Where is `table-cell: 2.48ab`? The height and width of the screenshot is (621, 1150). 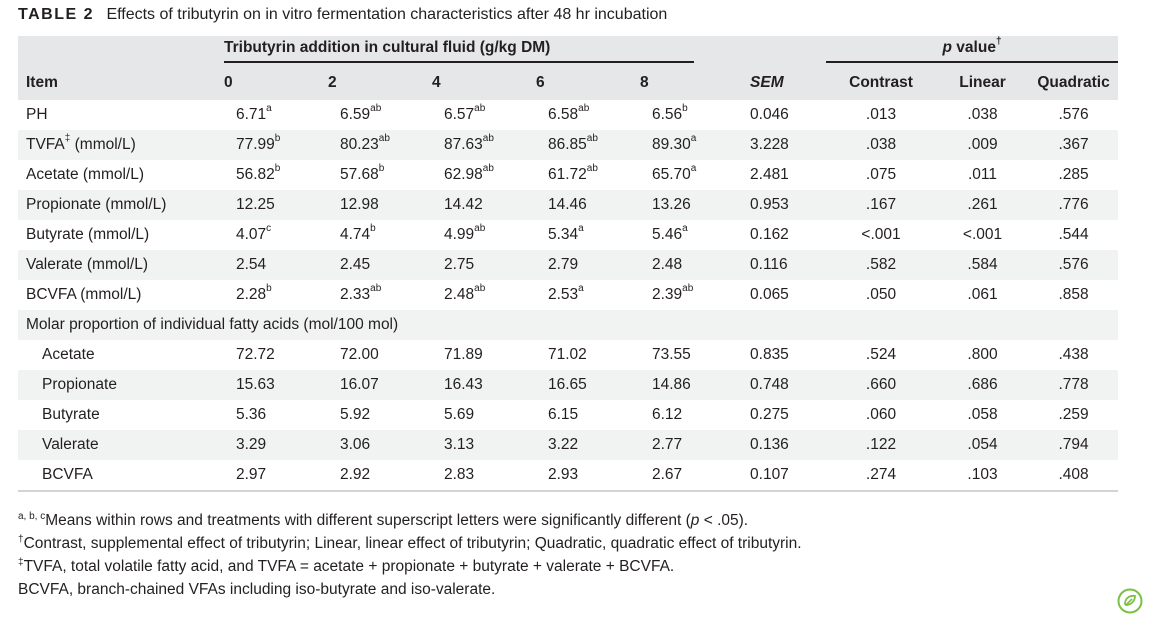 table-cell: 2.48ab is located at coordinates (465, 292).